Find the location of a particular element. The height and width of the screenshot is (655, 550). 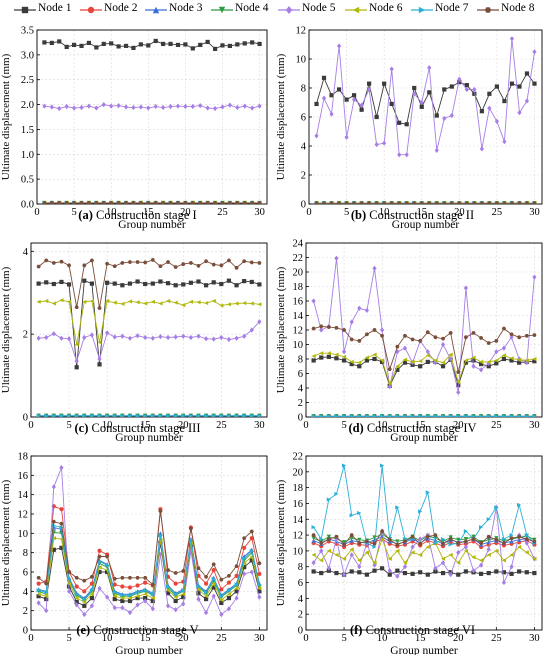

y-tick-label: 2 is located at coordinates (25, 611).